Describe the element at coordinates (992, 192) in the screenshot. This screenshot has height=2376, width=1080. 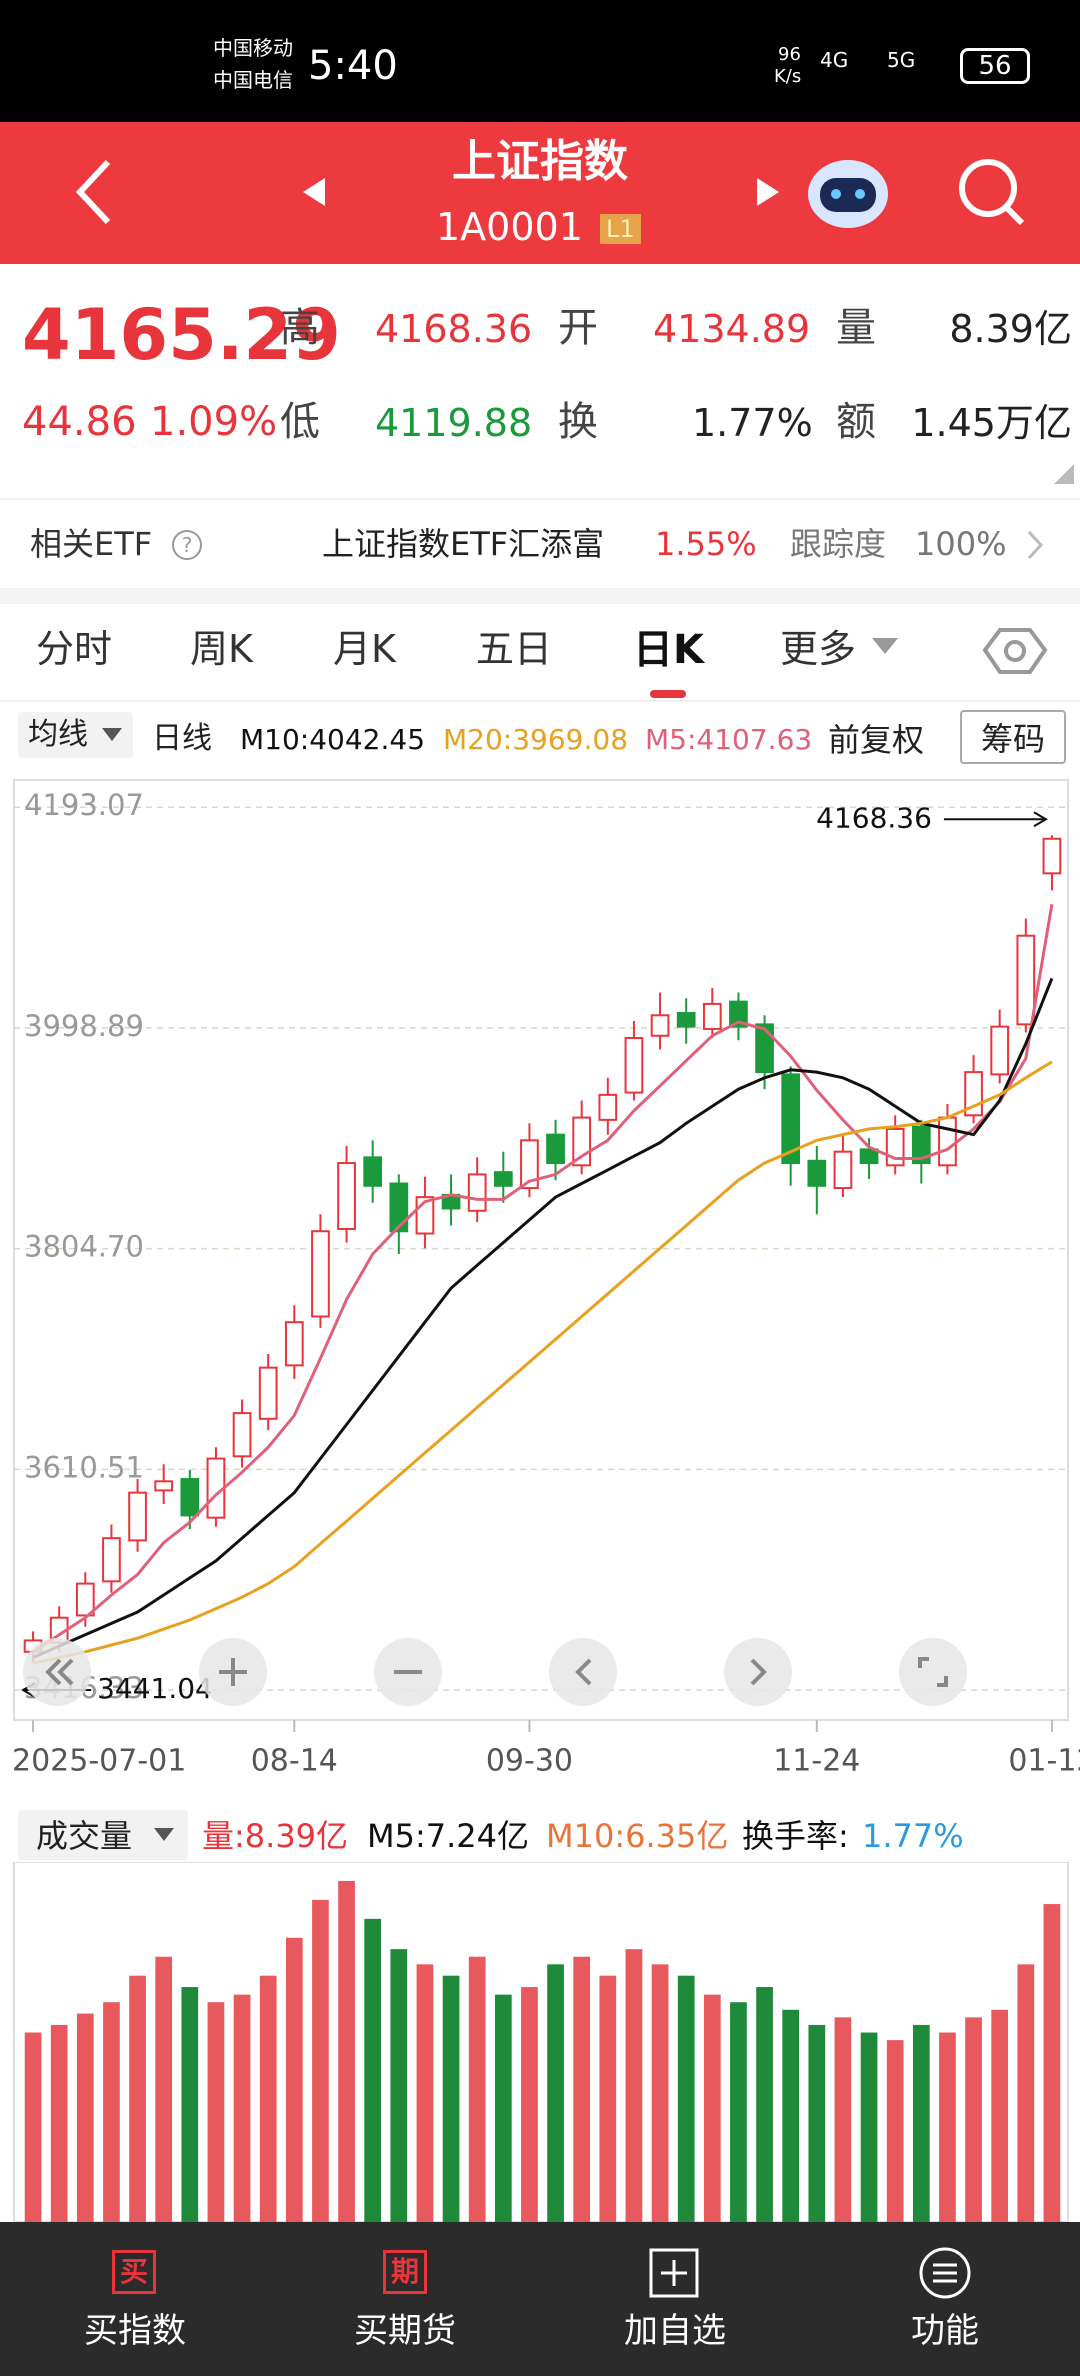
I see `search-button` at that location.